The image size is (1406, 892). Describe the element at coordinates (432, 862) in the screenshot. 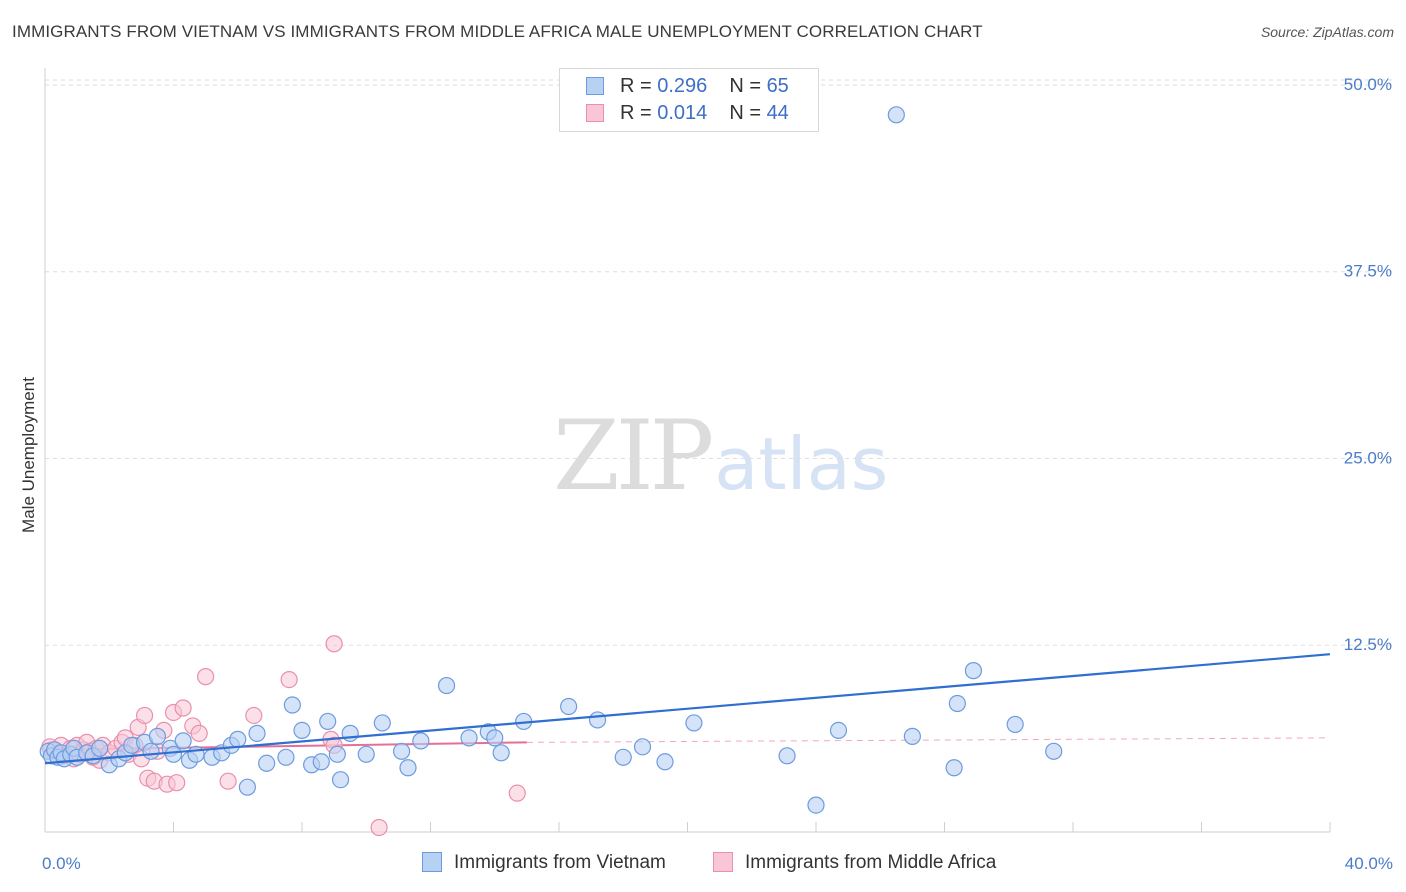

I see `bottom-legend-swatch-vietnam` at that location.